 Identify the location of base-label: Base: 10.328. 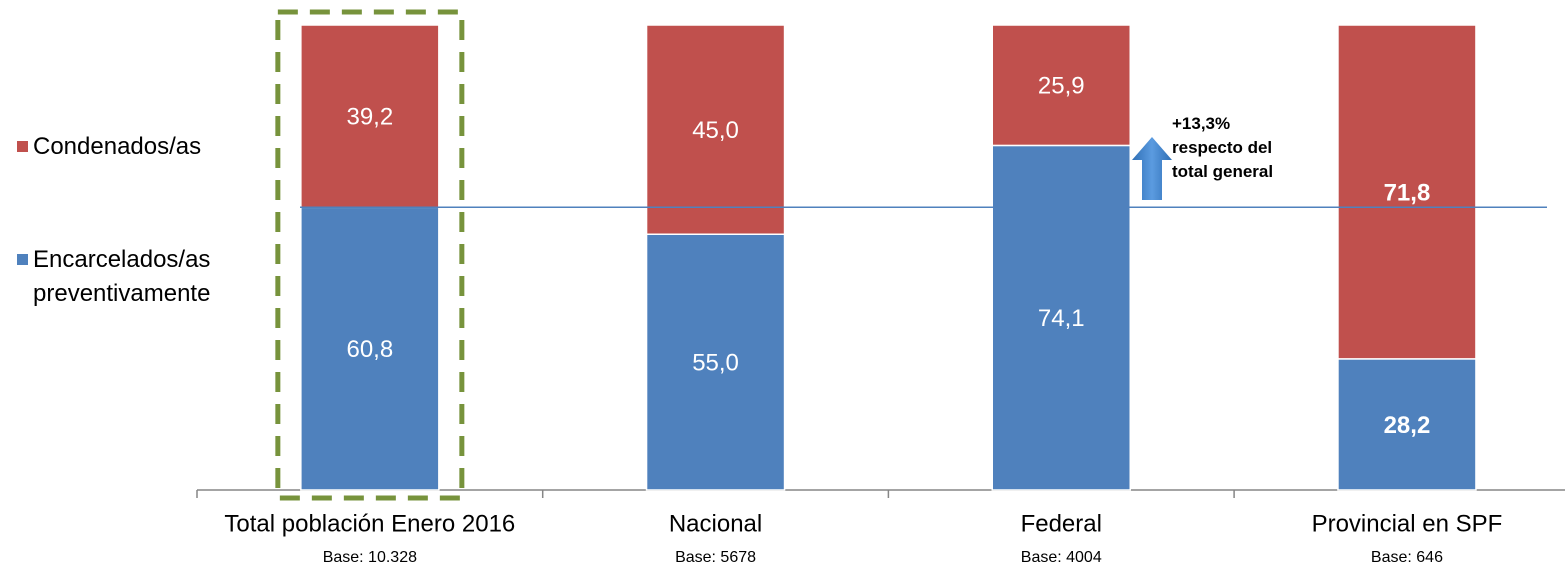
(370, 557).